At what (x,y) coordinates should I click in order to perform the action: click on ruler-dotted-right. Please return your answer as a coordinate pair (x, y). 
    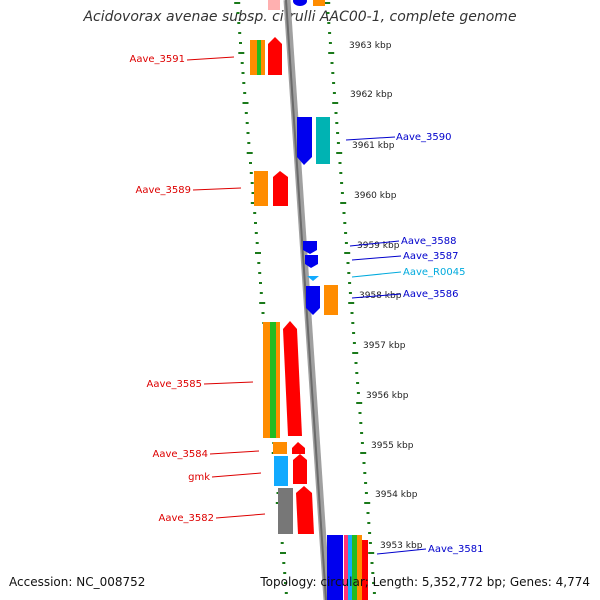
    Looking at the image, I should click on (350, 298).